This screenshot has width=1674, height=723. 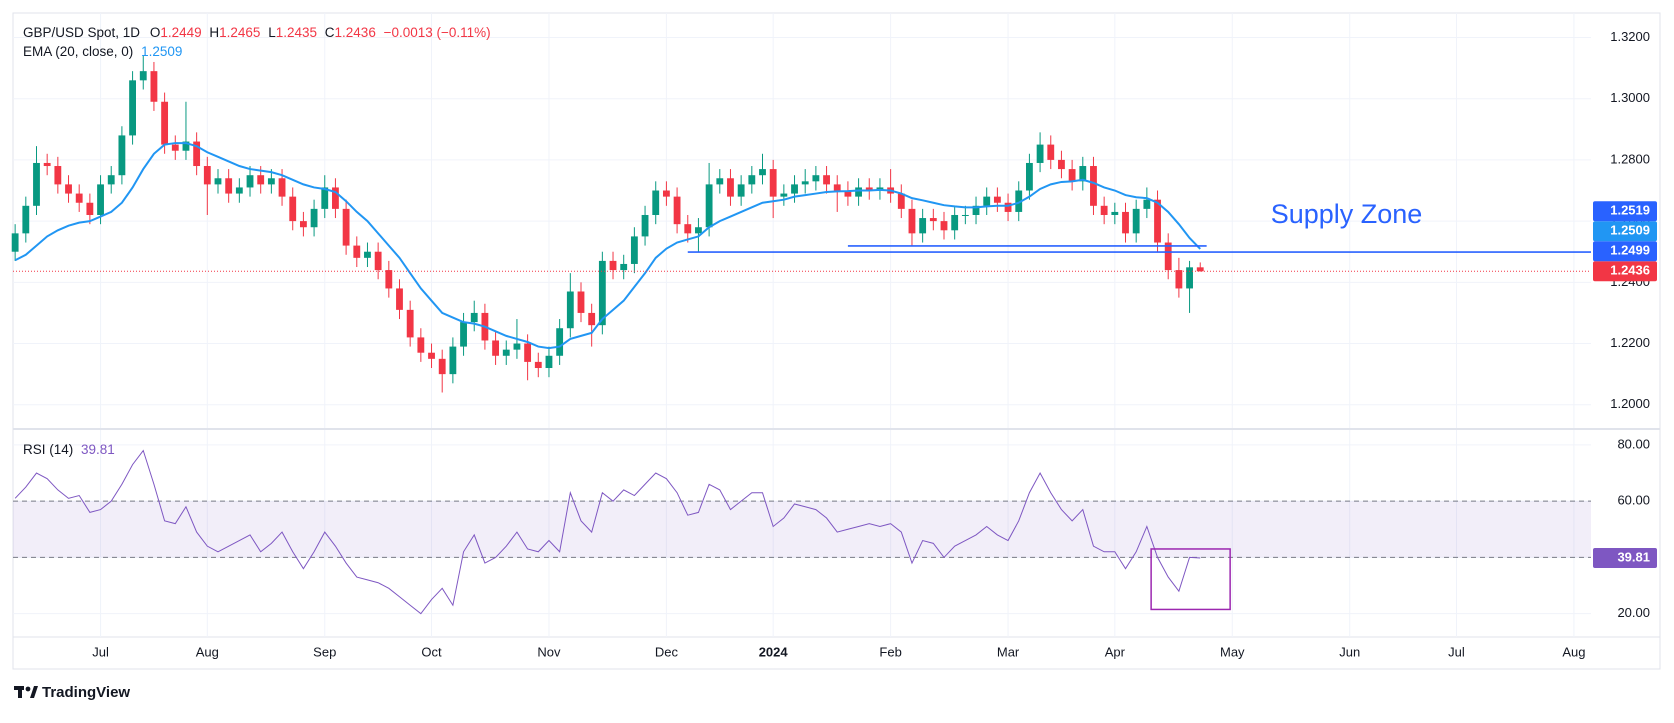 I want to click on highlight-box, so click(x=1190, y=579).